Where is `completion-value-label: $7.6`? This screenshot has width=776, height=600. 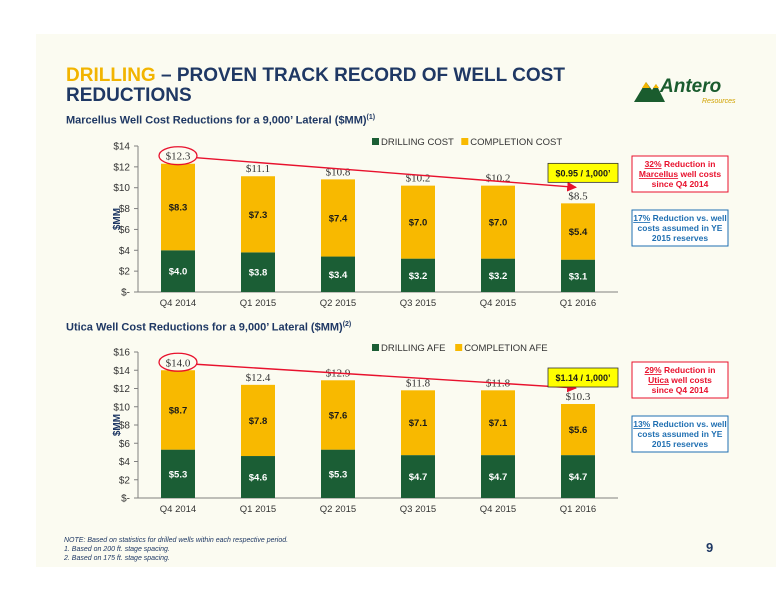
completion-value-label: $7.6 is located at coordinates (338, 415).